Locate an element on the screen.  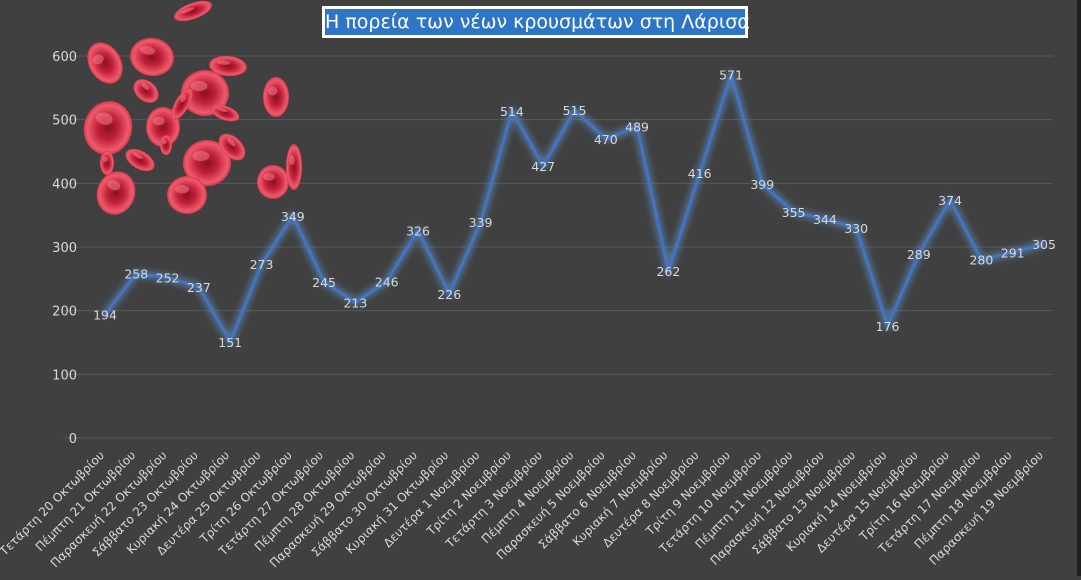
data-label: 213 is located at coordinates (355, 302).